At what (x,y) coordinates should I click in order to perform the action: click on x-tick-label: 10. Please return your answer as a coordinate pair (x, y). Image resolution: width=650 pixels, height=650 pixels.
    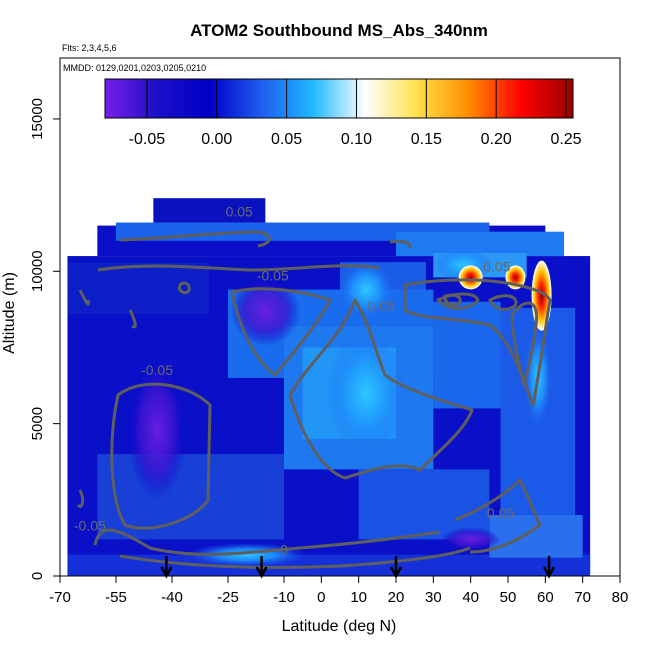
    Looking at the image, I should click on (358, 597).